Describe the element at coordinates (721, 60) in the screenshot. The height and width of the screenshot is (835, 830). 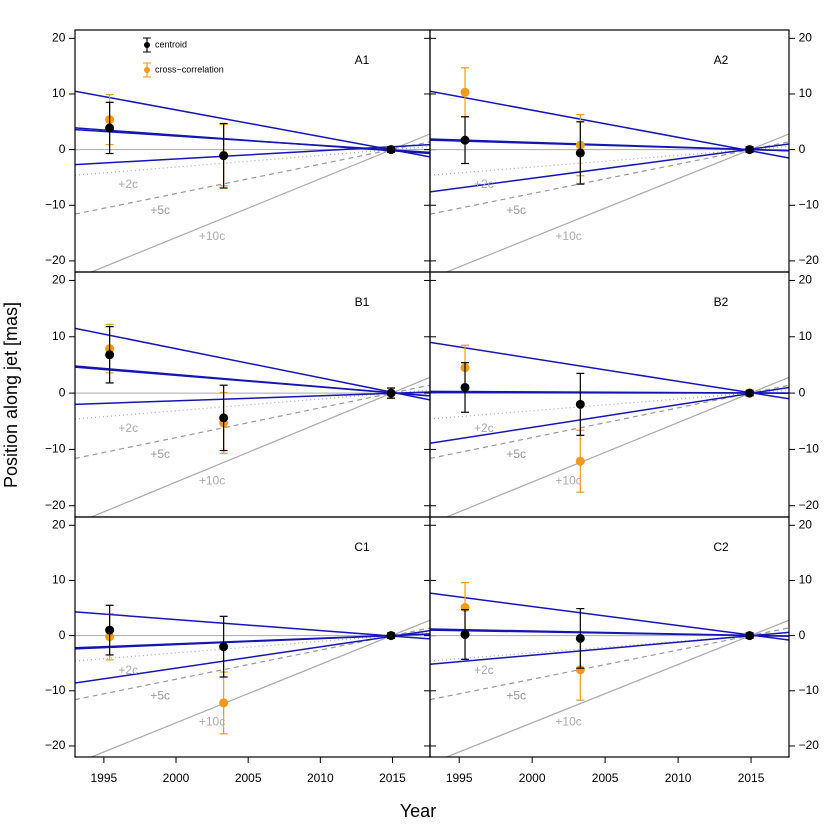
I see `panel-label: A2` at that location.